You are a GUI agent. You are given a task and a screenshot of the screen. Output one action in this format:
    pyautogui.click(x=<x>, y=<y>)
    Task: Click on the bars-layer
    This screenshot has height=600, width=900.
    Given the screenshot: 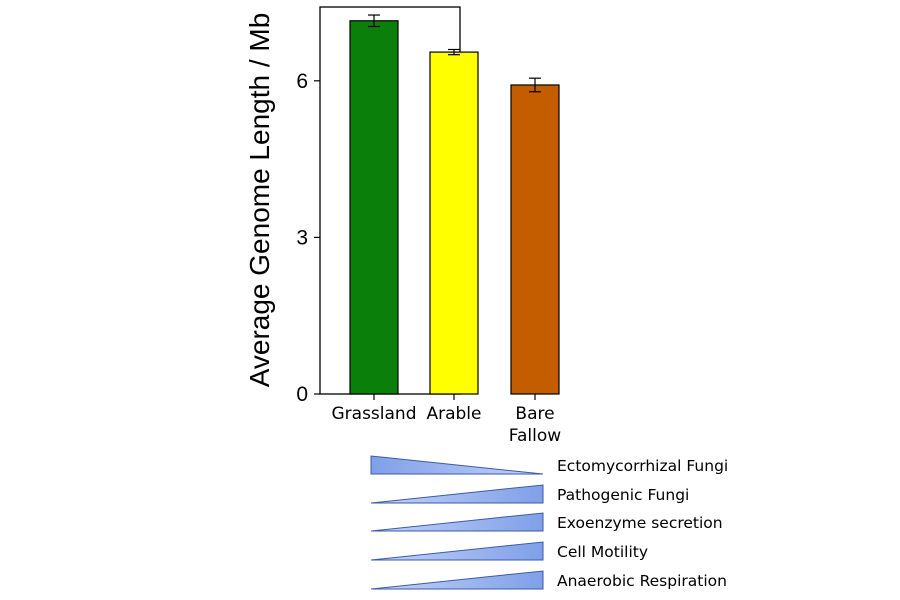 What is the action you would take?
    pyautogui.click(x=454, y=207)
    